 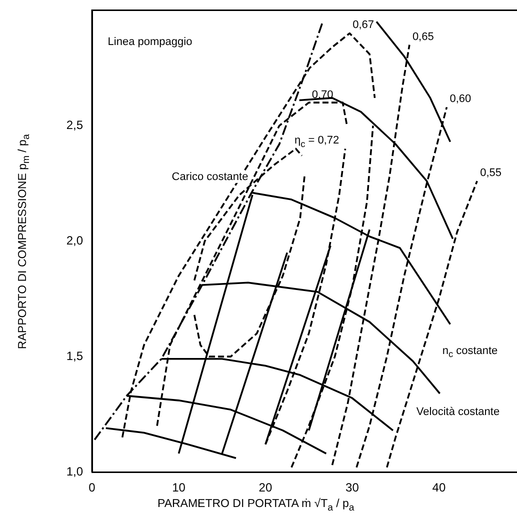 What do you see at coordinates (179, 487) in the screenshot?
I see `x-tick-label: 10` at bounding box center [179, 487].